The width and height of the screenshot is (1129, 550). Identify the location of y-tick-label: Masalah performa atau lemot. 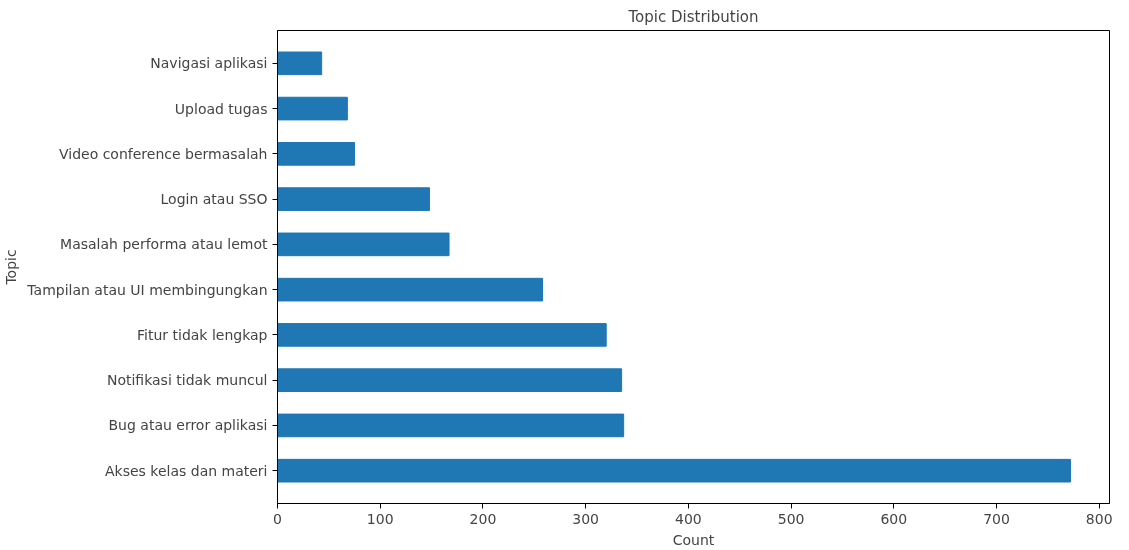
(164, 244).